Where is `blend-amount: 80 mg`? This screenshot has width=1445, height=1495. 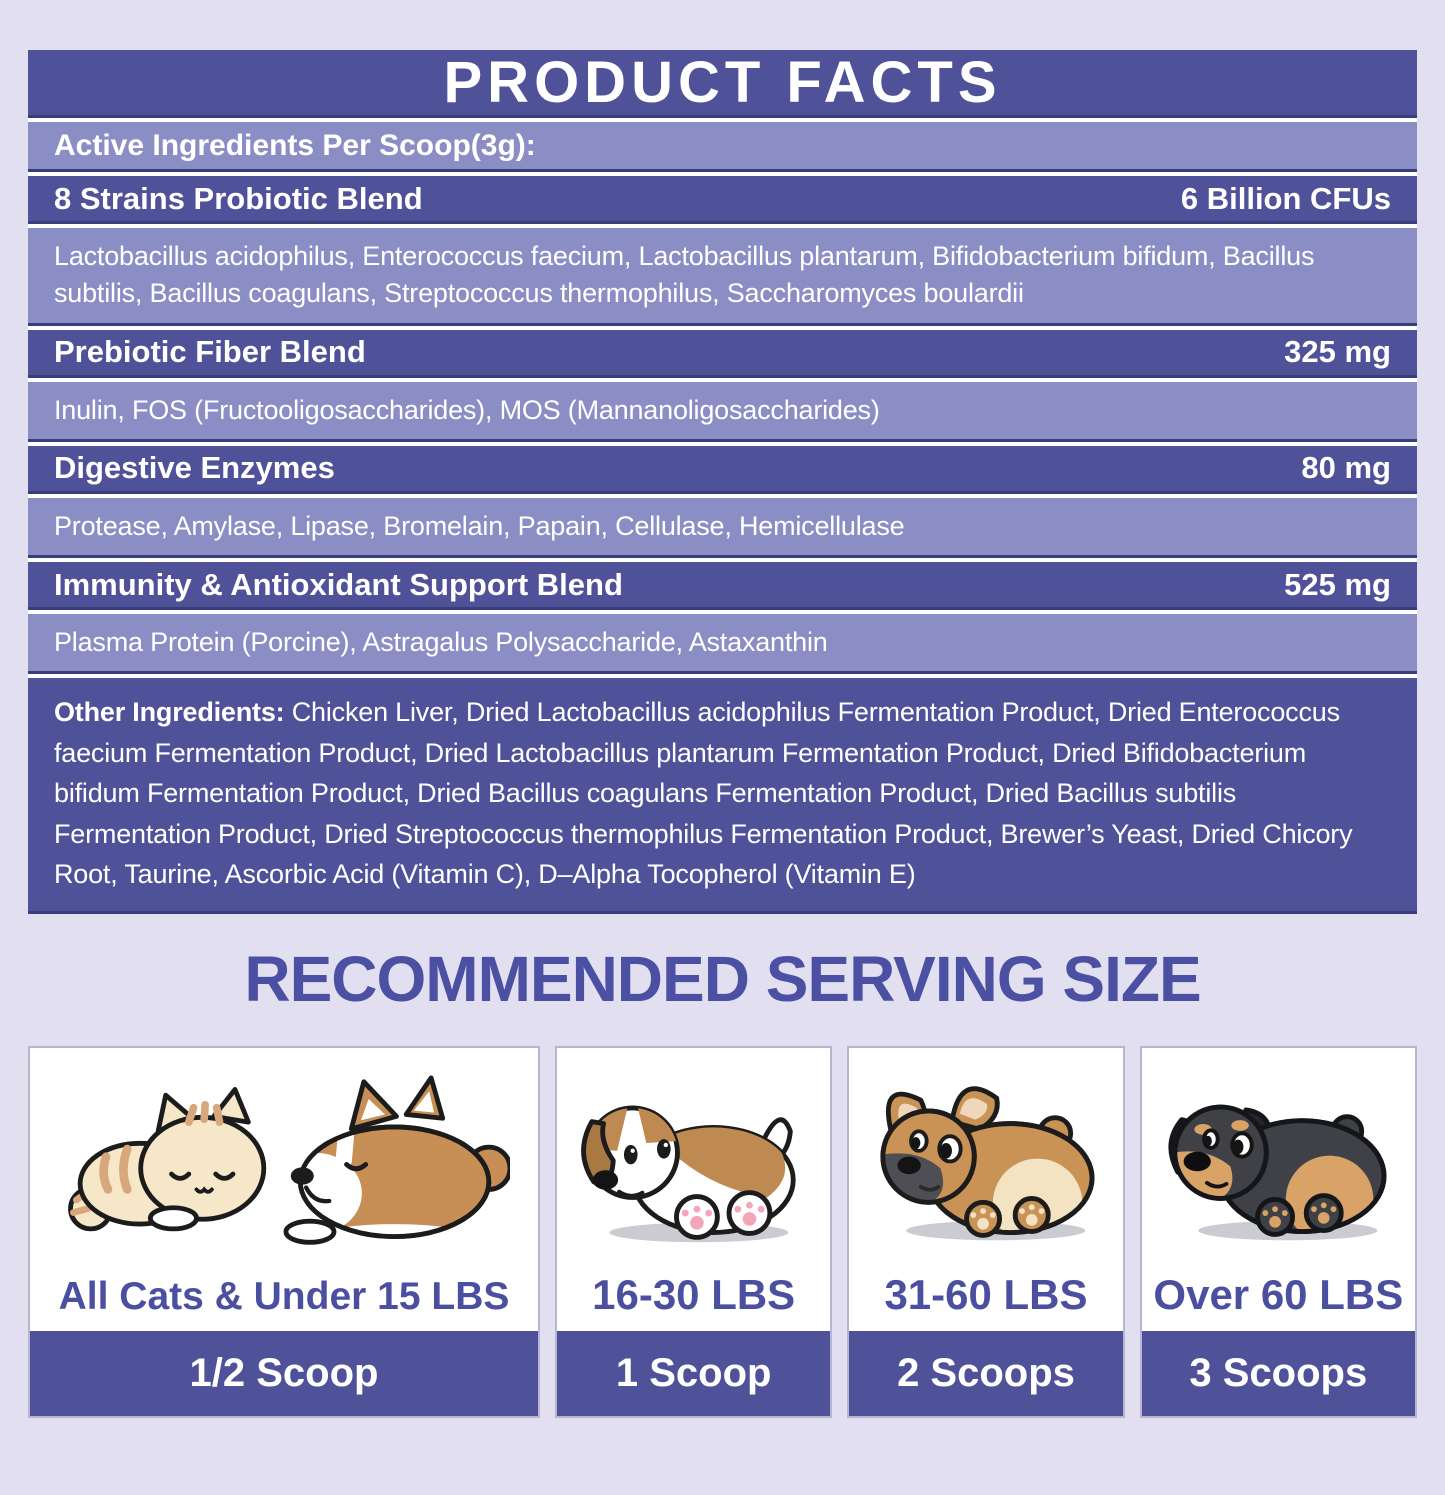 blend-amount: 80 mg is located at coordinates (1346, 468).